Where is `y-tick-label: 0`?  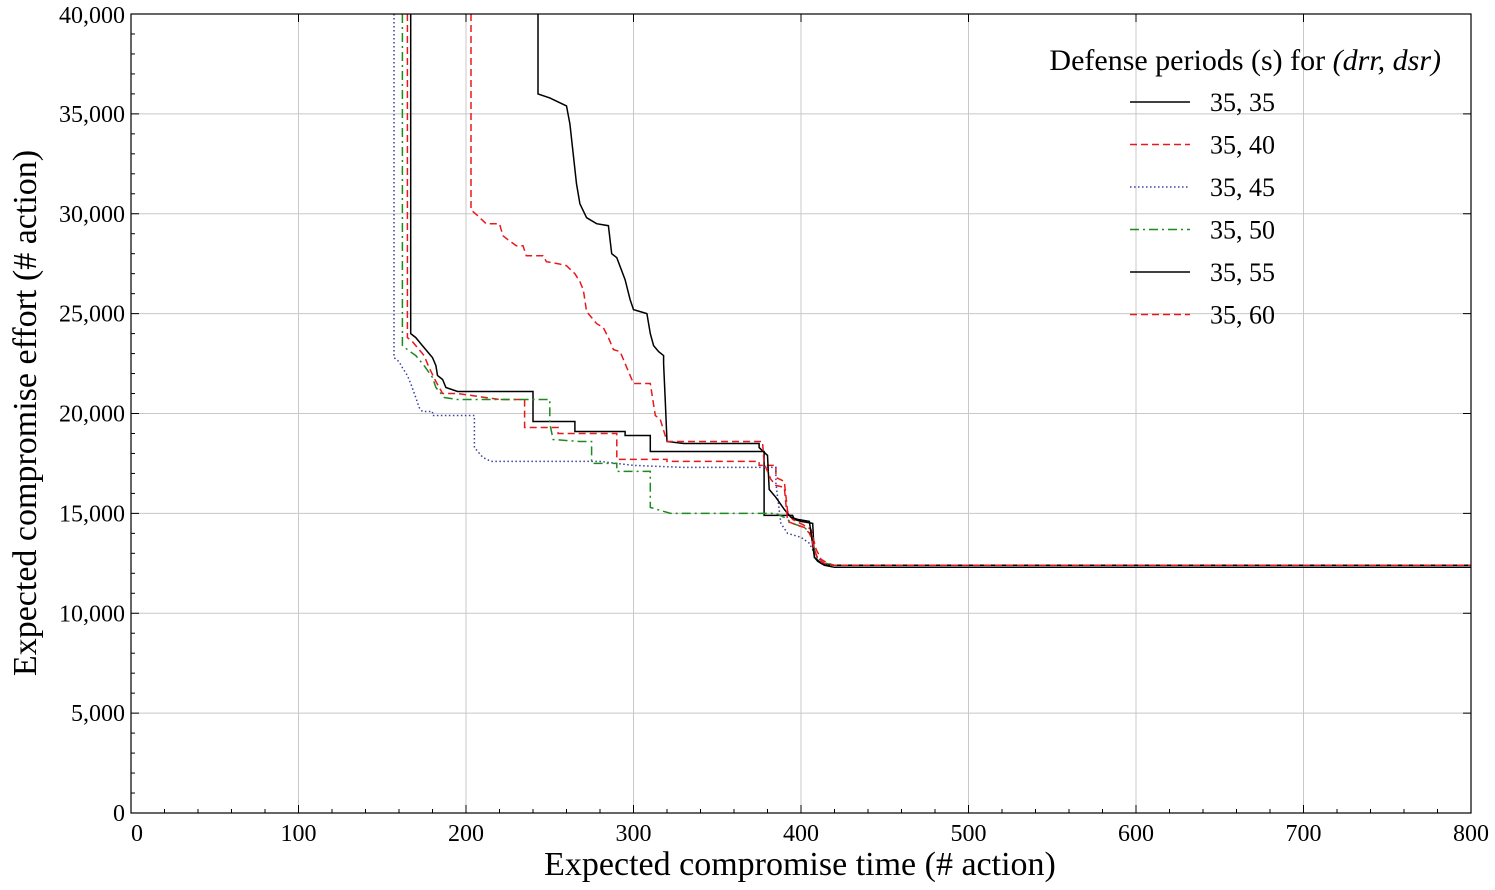
y-tick-label: 0 is located at coordinates (119, 814).